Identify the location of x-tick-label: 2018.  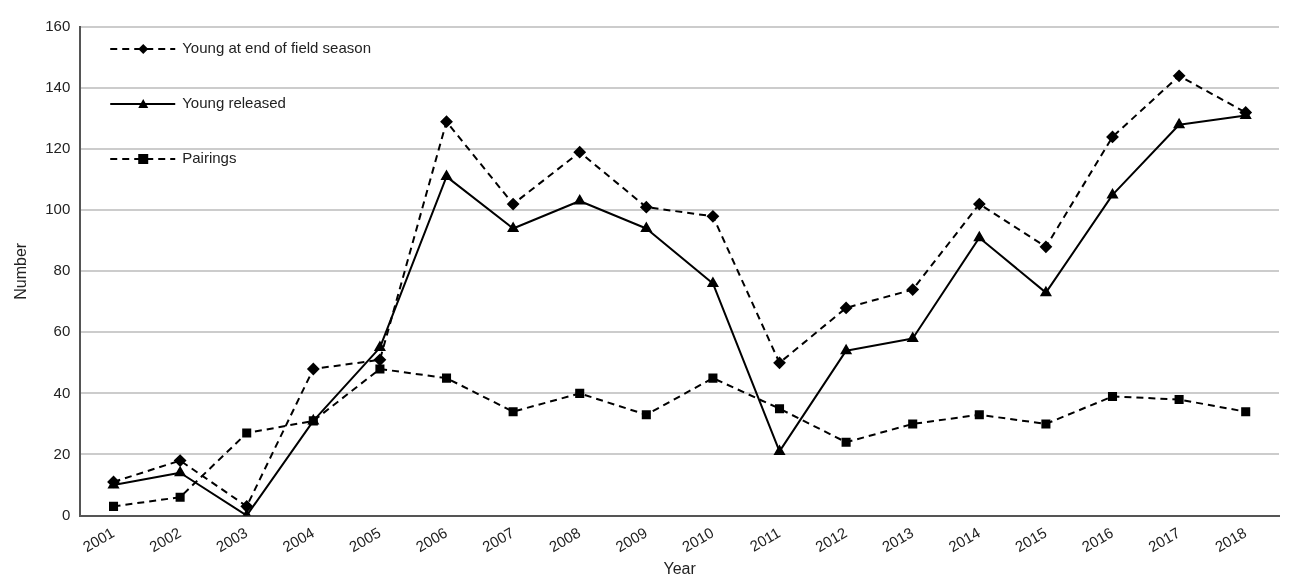
(1230, 539).